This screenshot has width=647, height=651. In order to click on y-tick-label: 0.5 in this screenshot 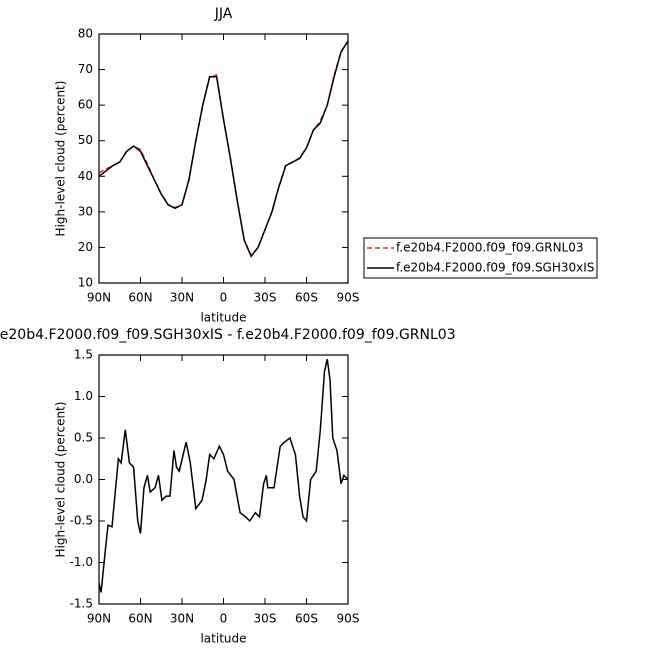, I will do `click(83, 438)`.